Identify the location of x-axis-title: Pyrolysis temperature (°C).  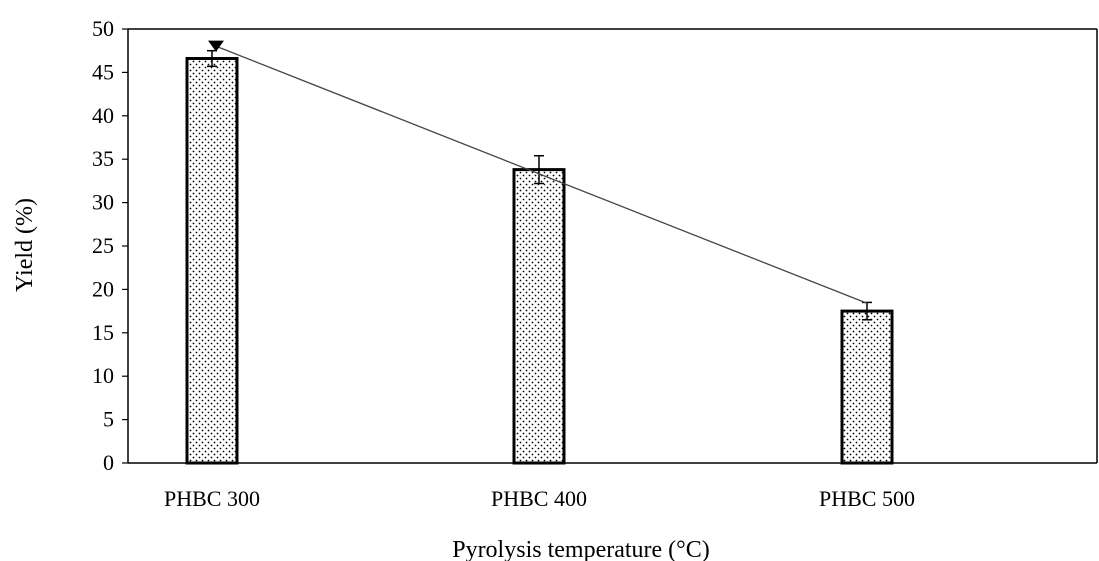
(581, 549).